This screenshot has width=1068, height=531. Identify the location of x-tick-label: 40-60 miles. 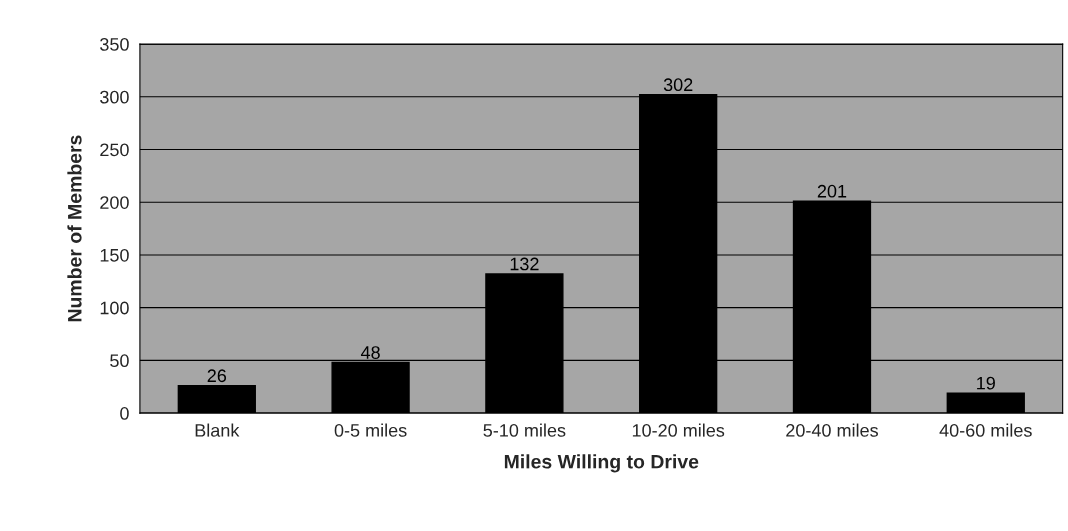
(985, 430).